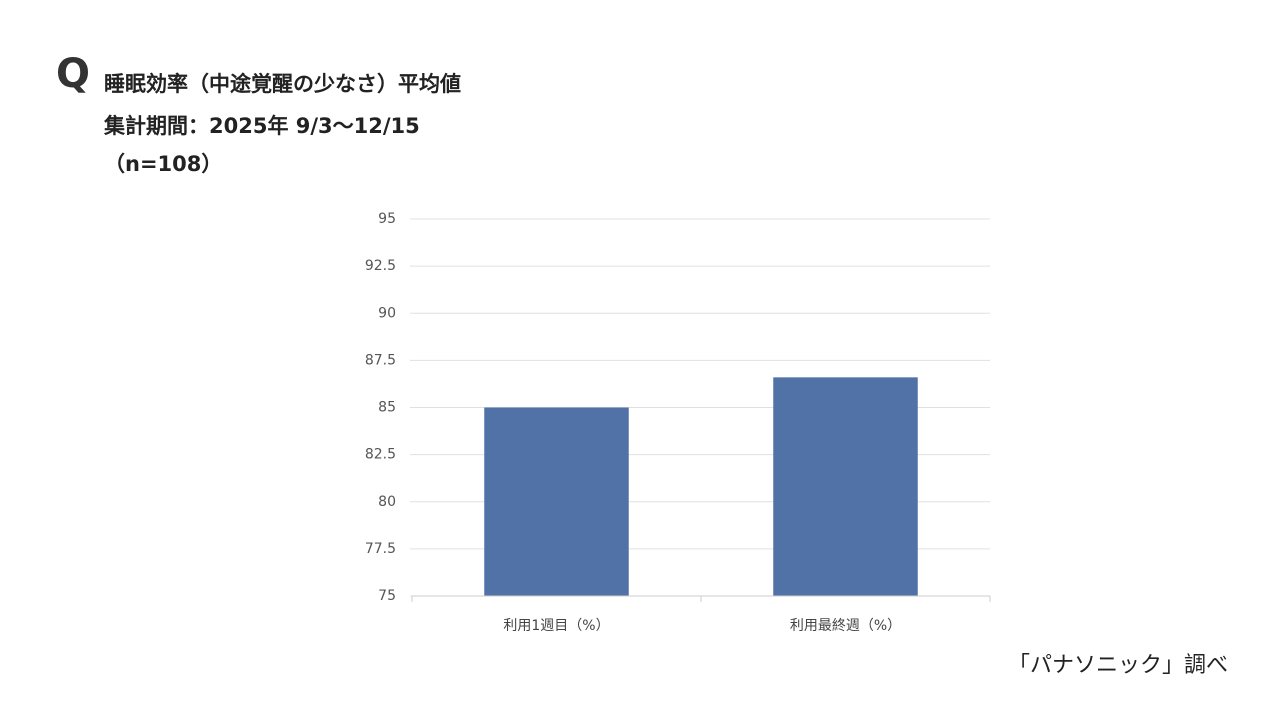 The width and height of the screenshot is (1280, 724). I want to click on chart-subtitle: 集計期間：2025年 9/3〜12/15, so click(261, 126).